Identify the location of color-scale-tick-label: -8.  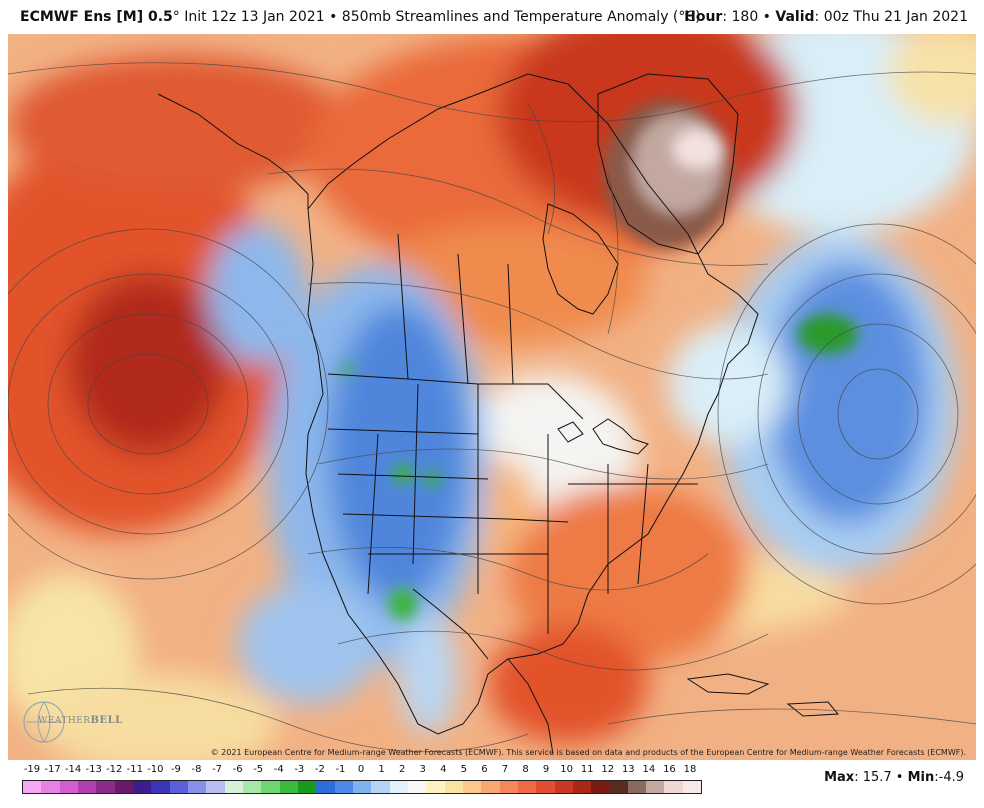
(196, 769).